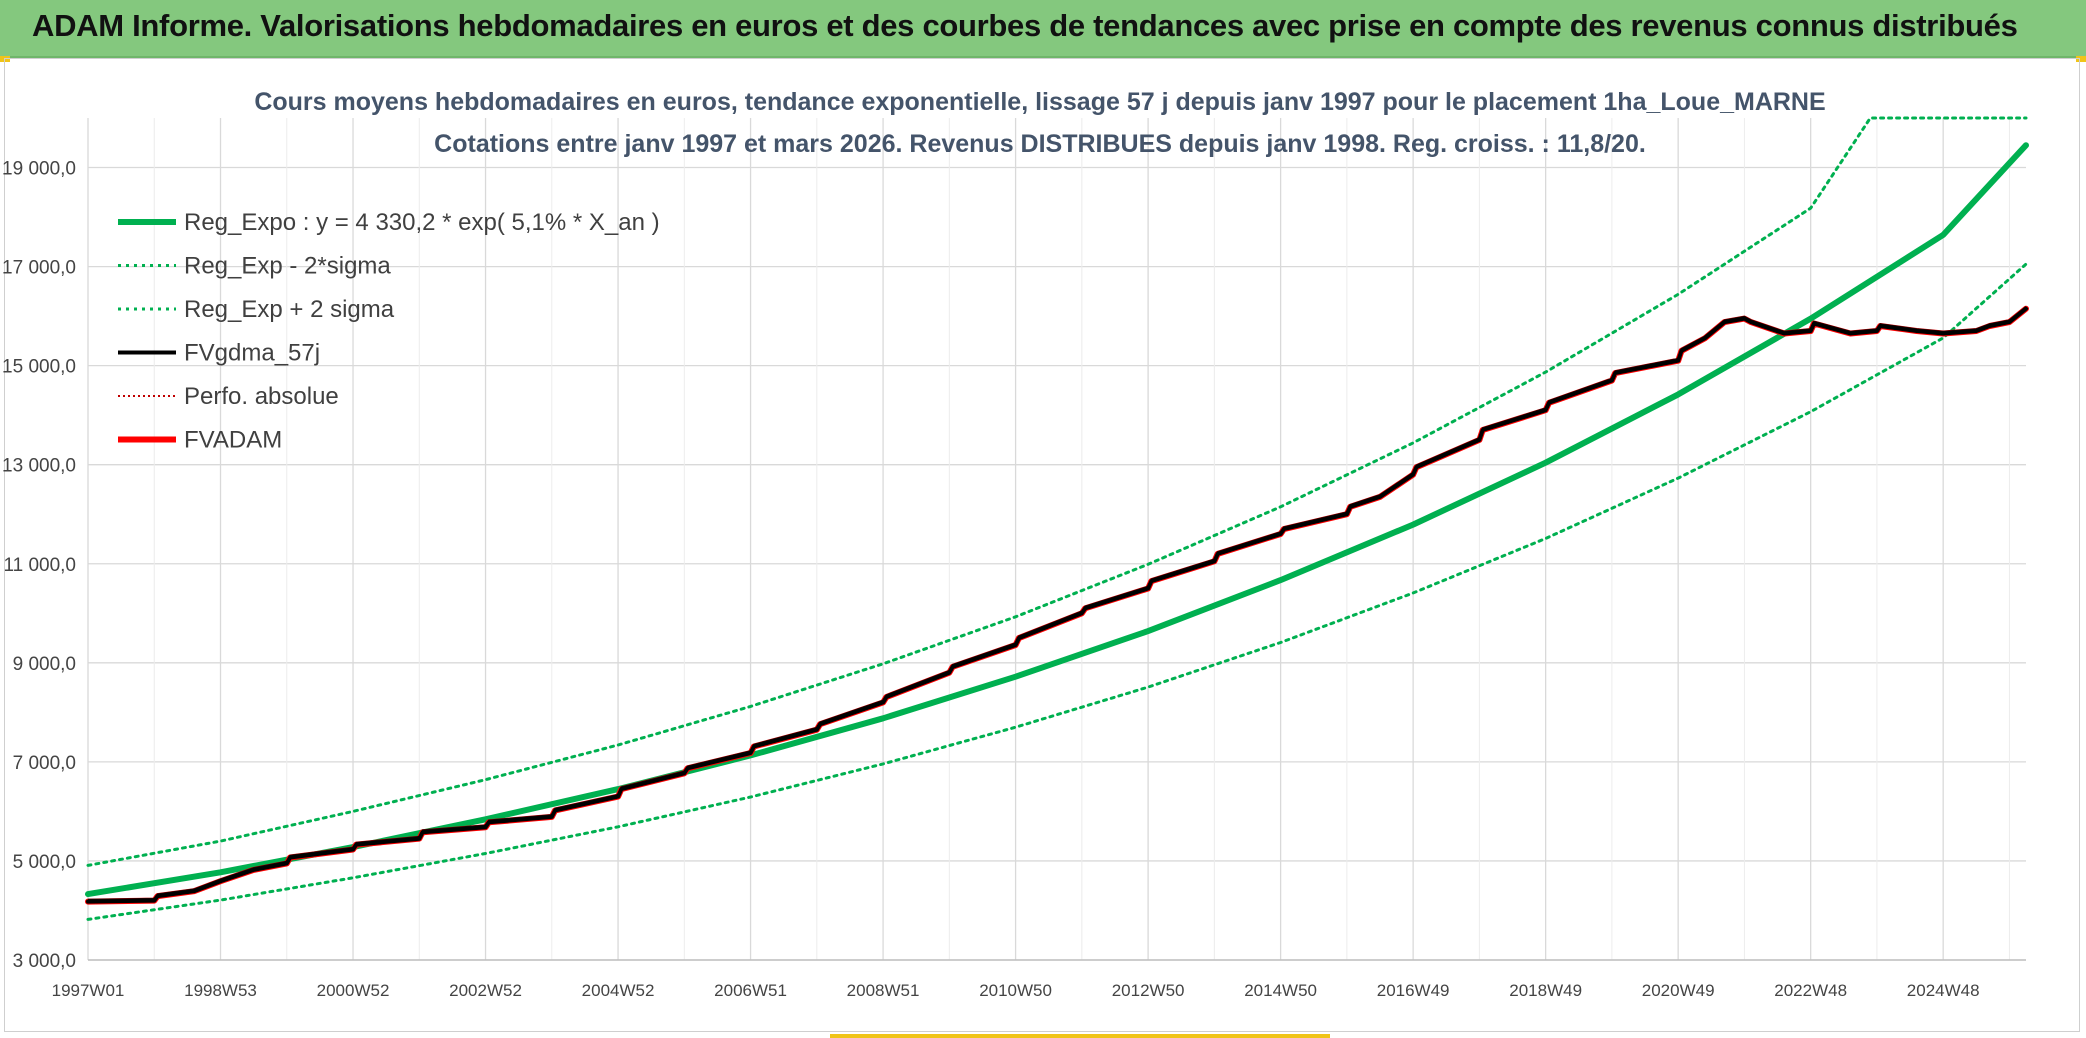 The image size is (2086, 1038). What do you see at coordinates (39, 268) in the screenshot?
I see `y-tick-label: 17 000,0` at bounding box center [39, 268].